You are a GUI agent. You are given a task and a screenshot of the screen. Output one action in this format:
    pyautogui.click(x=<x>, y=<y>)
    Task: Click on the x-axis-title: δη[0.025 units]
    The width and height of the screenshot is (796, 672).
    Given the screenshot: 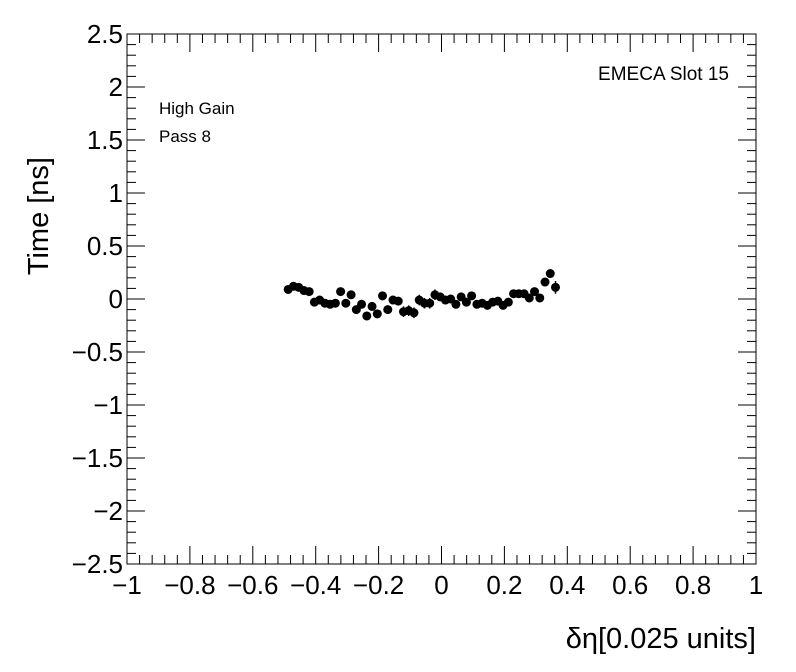 What is the action you would take?
    pyautogui.click(x=661, y=639)
    